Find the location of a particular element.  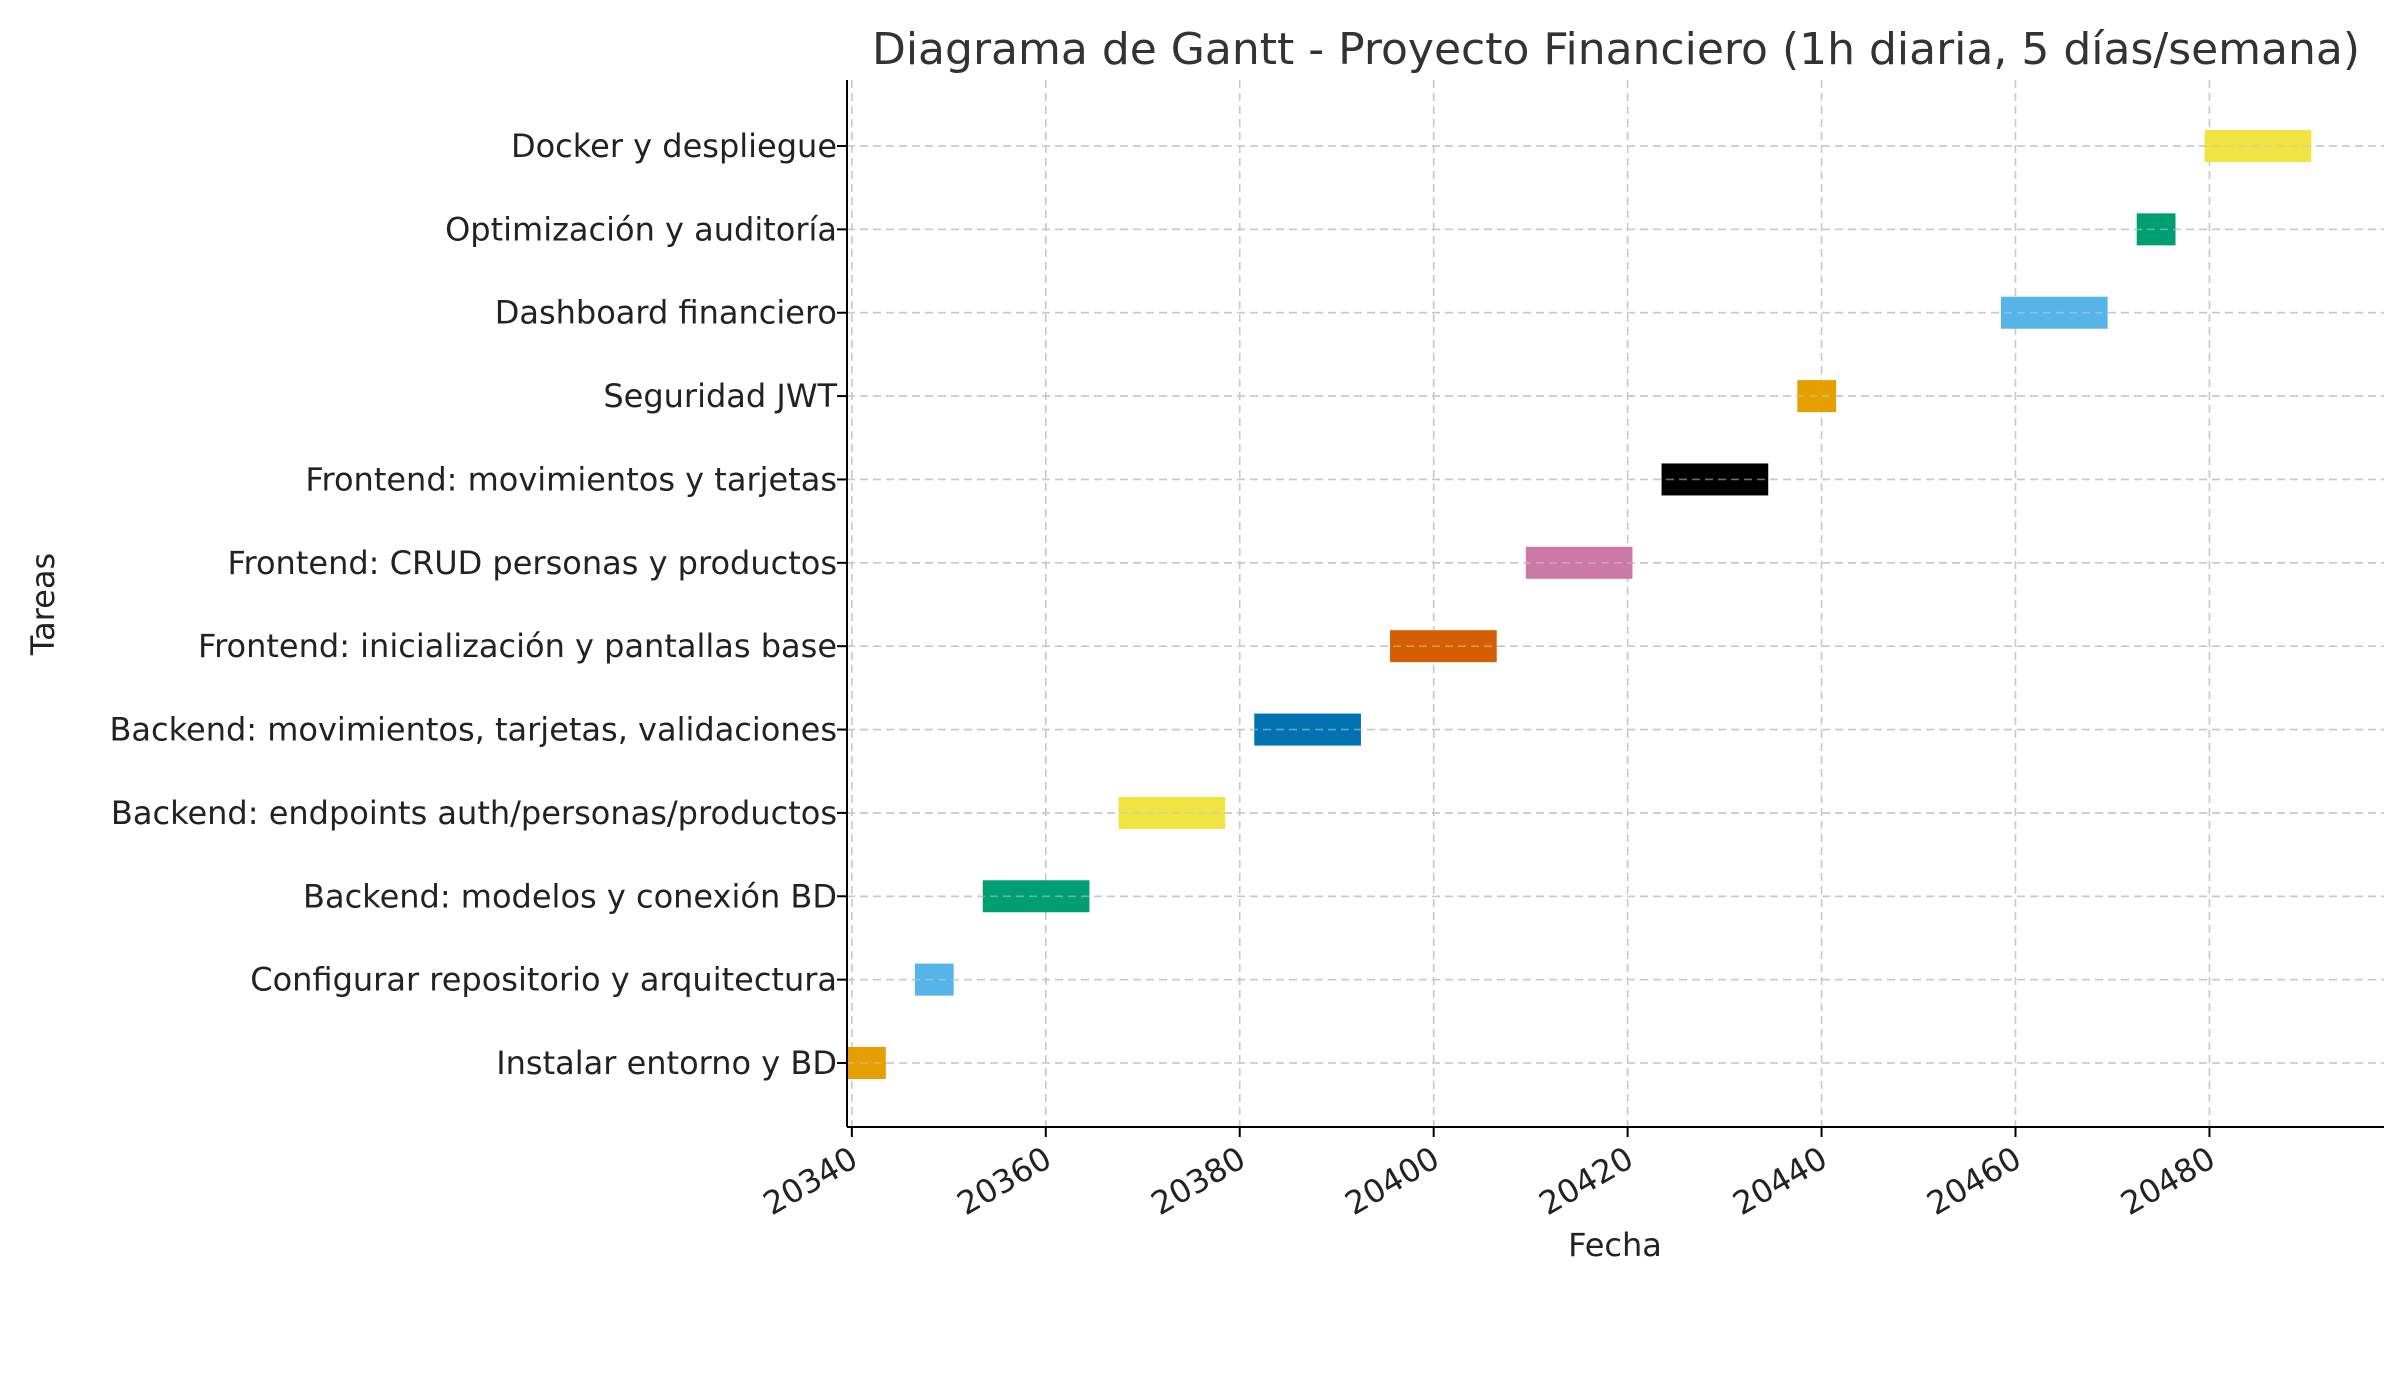

y-tick-label: Configurar repositorio y arquitectura is located at coordinates (543, 980).